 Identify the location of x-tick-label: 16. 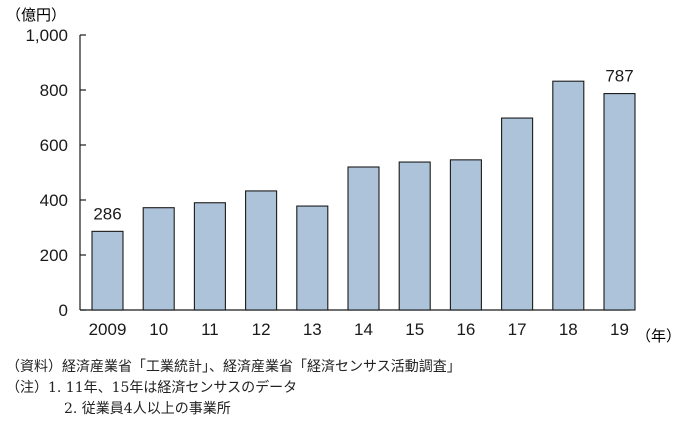
(465, 329).